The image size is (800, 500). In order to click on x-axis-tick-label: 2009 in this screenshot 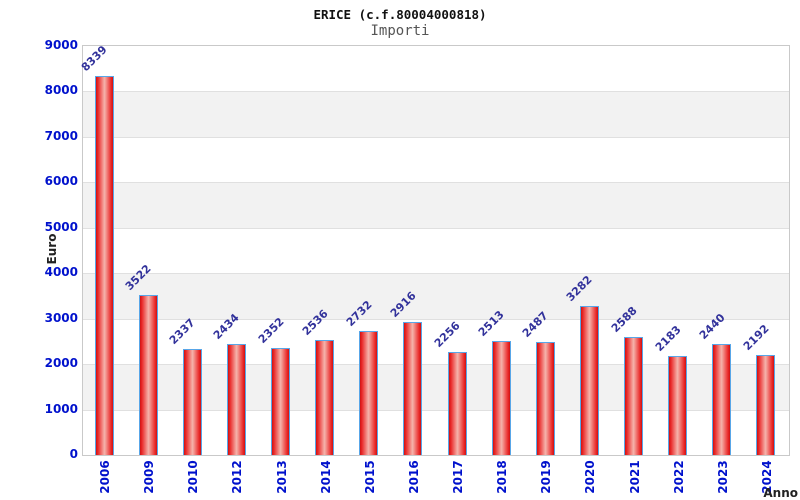, I will do `click(149, 477)`.